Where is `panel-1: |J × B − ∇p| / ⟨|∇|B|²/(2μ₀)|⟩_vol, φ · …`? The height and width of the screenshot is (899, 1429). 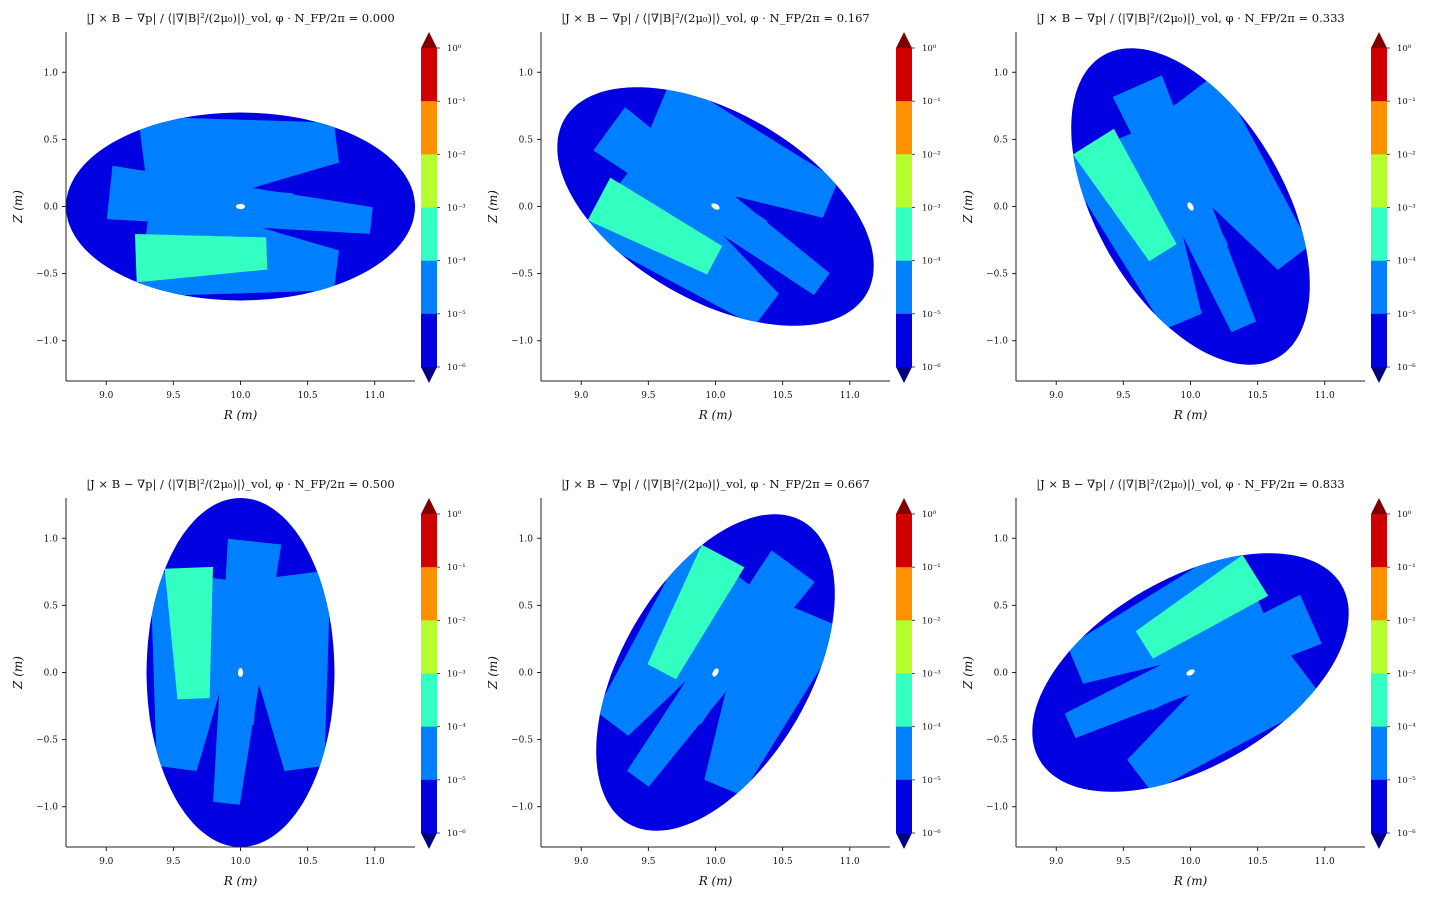 panel-1: |J × B − ∇p| / ⟨|∇|B|²/(2μ₀)|⟩_vol, φ · … is located at coordinates (238, 216).